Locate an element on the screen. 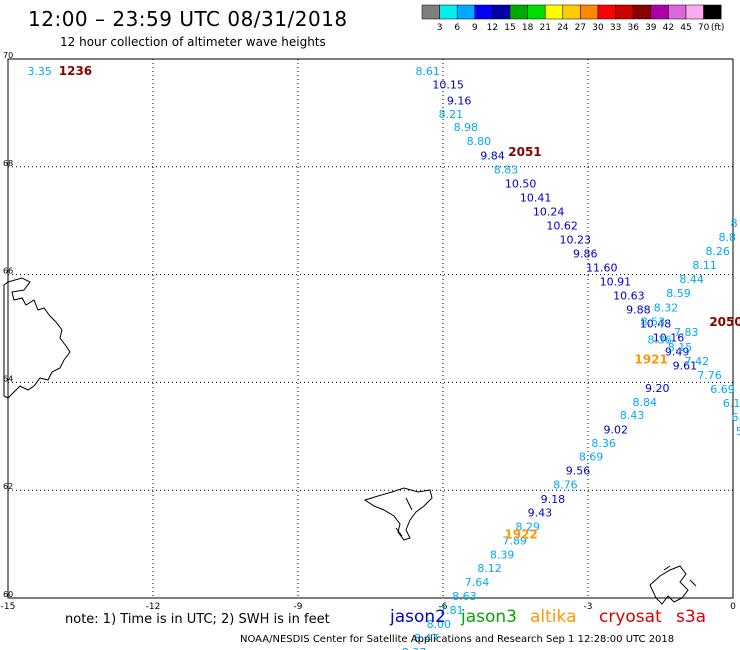 This screenshot has width=740, height=650. wave-height-label: 8.80 is located at coordinates (479, 141).